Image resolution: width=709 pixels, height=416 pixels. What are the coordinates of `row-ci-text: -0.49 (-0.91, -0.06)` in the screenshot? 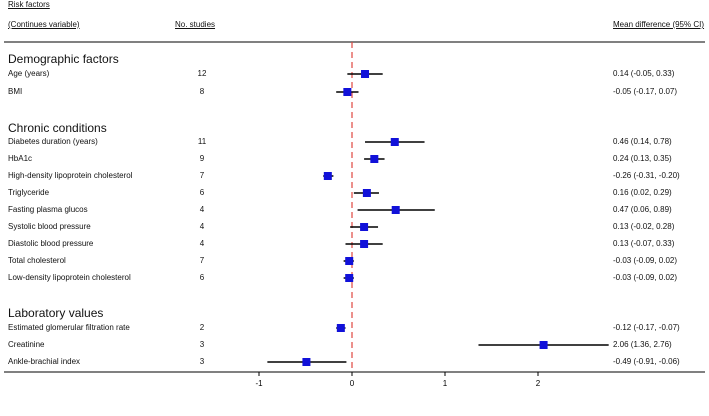 It's located at (646, 361).